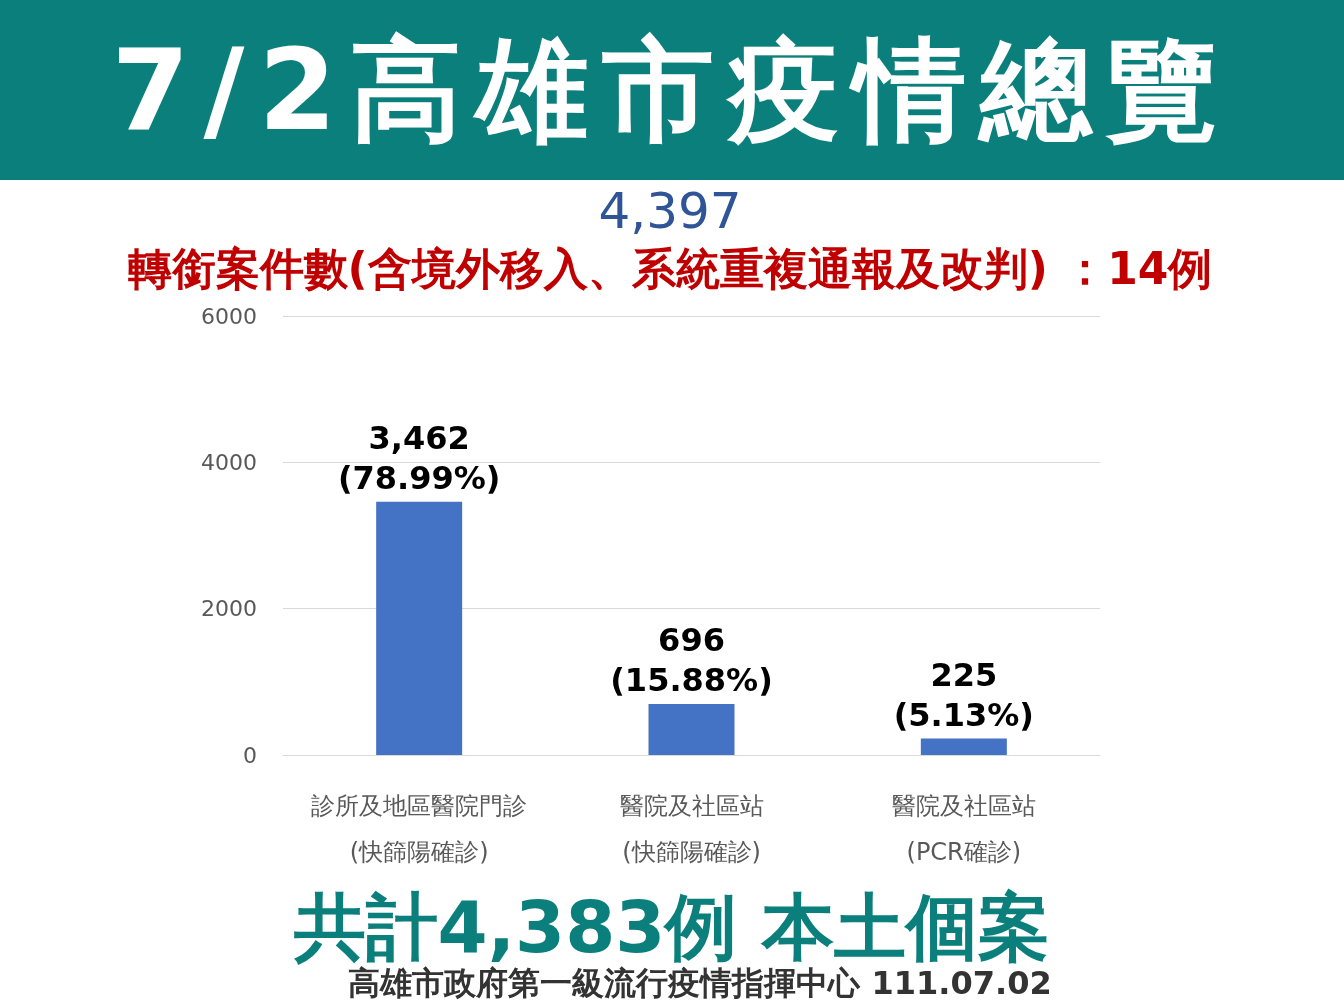  Describe the element at coordinates (250, 755) in the screenshot. I see `y-tick-label: 0` at that location.